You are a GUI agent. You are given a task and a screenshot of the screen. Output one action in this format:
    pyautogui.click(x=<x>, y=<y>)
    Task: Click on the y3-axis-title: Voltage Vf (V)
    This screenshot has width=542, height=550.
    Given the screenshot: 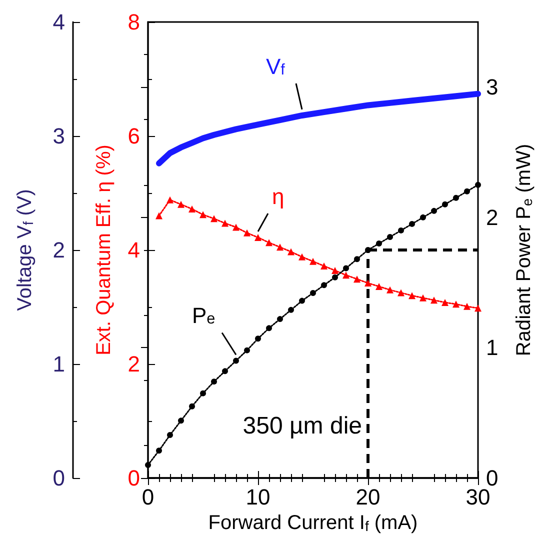 What is the action you would take?
    pyautogui.click(x=25, y=250)
    